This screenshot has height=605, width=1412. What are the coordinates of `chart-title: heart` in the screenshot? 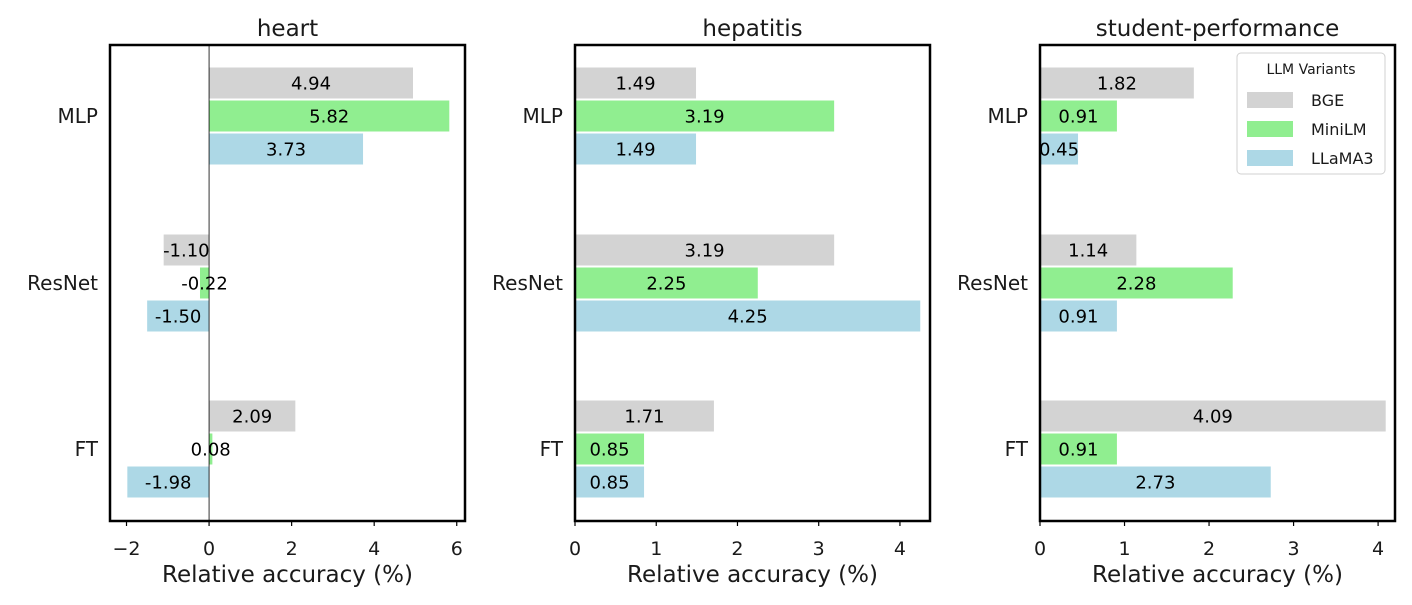 It's located at (287, 29).